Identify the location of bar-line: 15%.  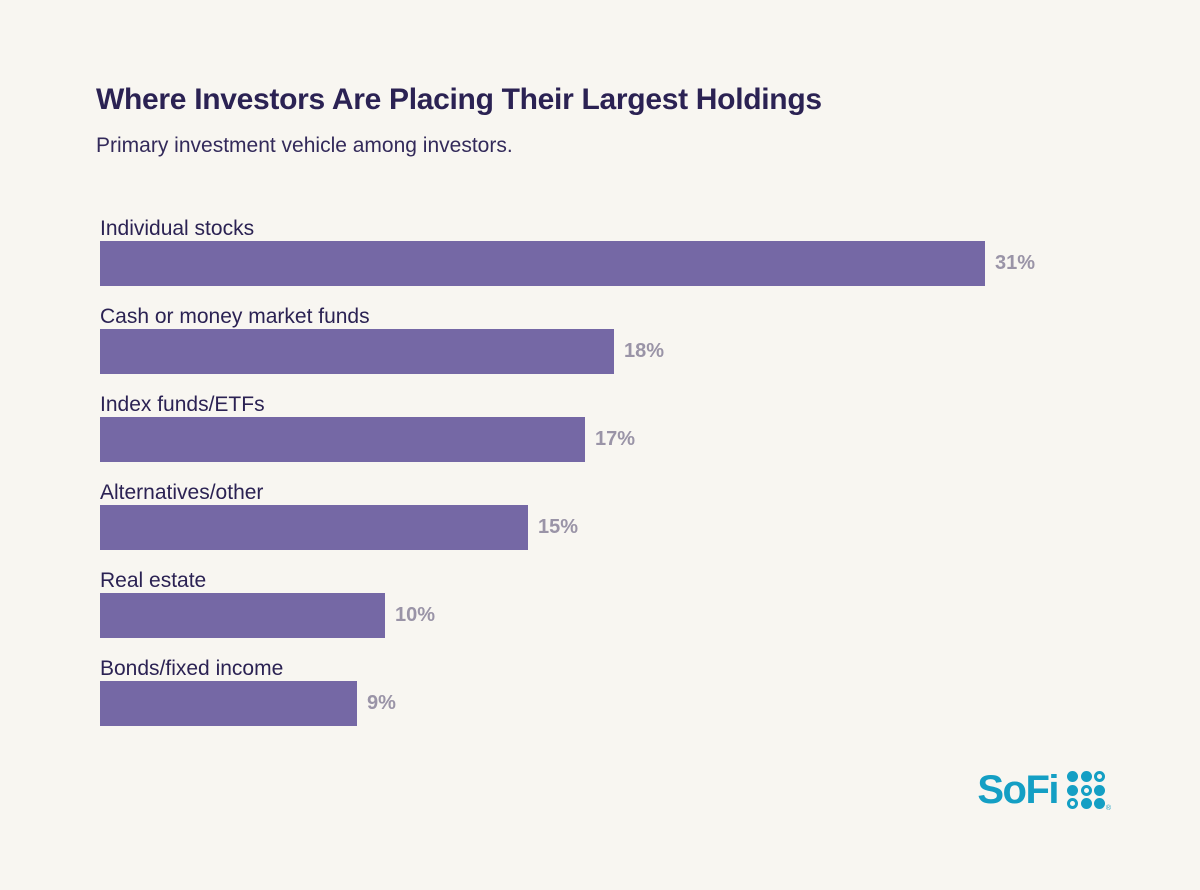
(600, 527).